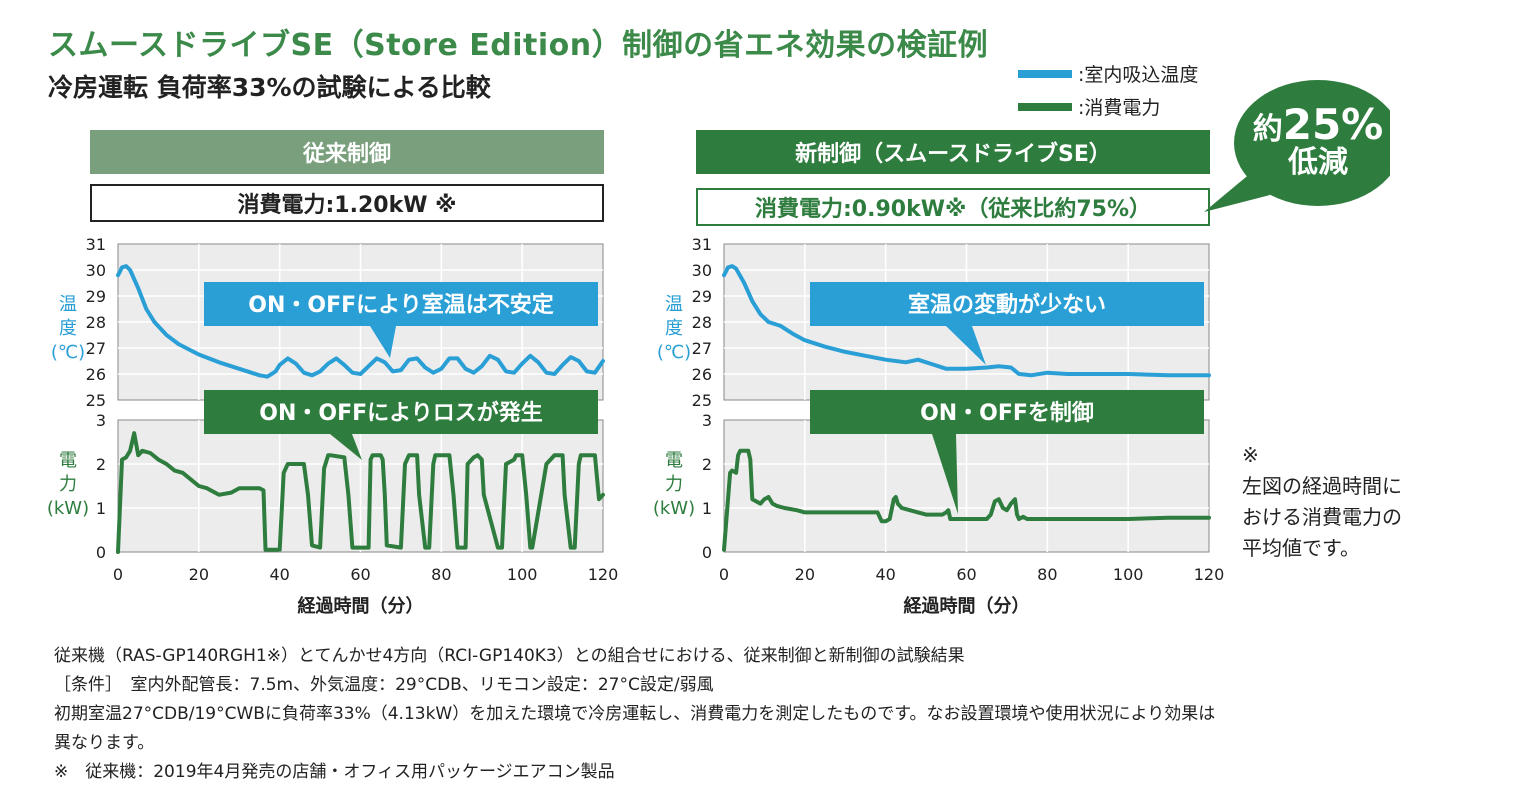 The width and height of the screenshot is (1527, 801). What do you see at coordinates (953, 207) in the screenshot?
I see `power-box-new: 消費電力:0.90kW※（従来比約75%）` at bounding box center [953, 207].